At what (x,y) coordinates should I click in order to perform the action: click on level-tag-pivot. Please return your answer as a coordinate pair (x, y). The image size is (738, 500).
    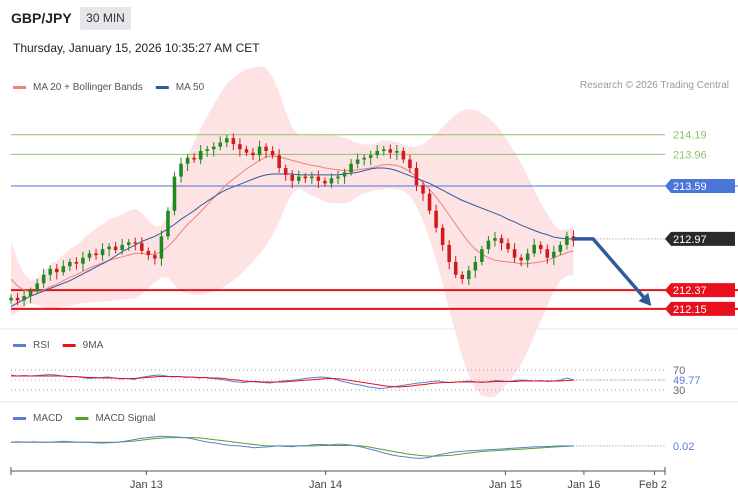
    Looking at the image, I should click on (700, 185).